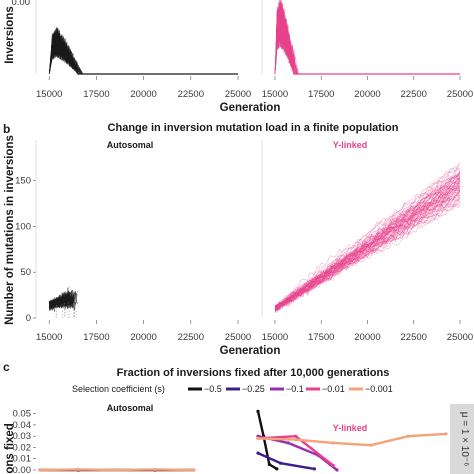 Image resolution: width=474 pixels, height=474 pixels. I want to click on panel-c-facet-ylinked: Y-linked, so click(350, 428).